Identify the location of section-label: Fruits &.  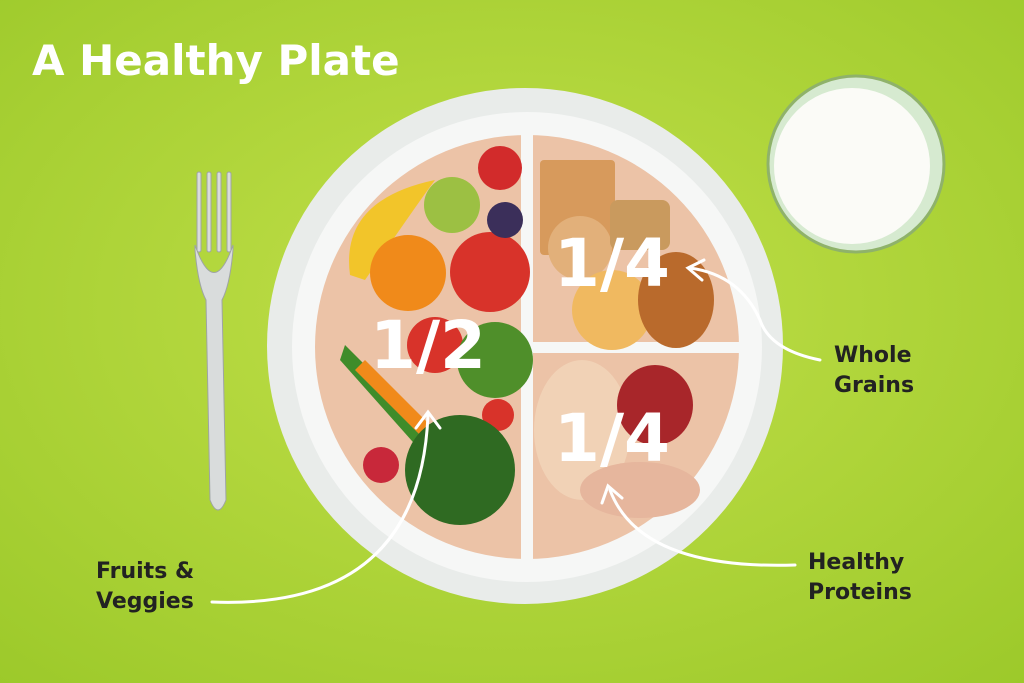
(145, 571).